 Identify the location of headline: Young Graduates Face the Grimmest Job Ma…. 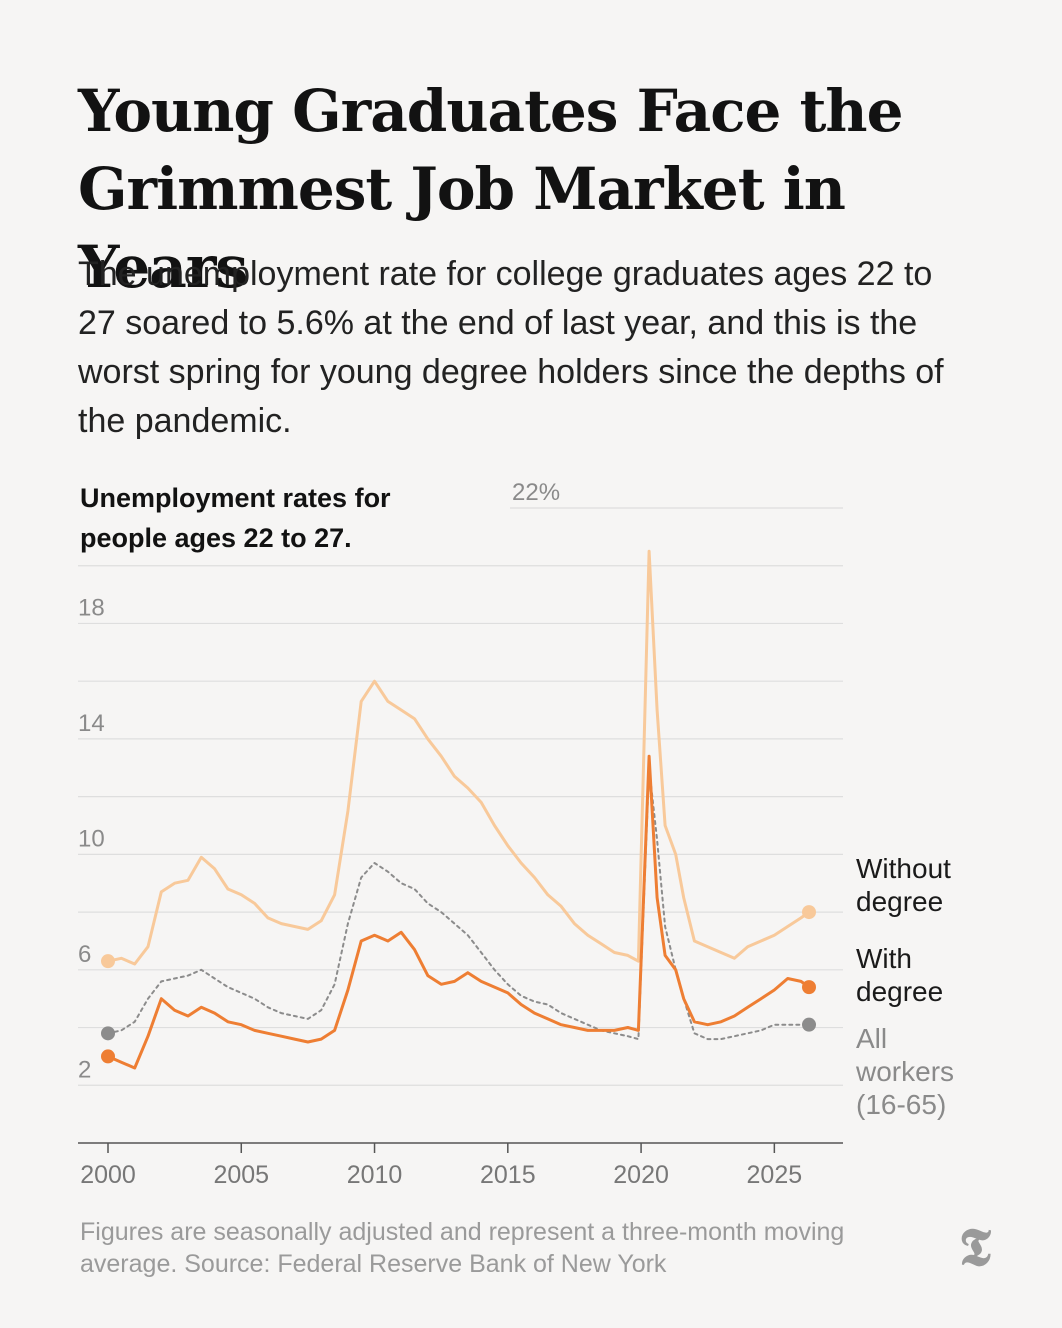
(491, 189).